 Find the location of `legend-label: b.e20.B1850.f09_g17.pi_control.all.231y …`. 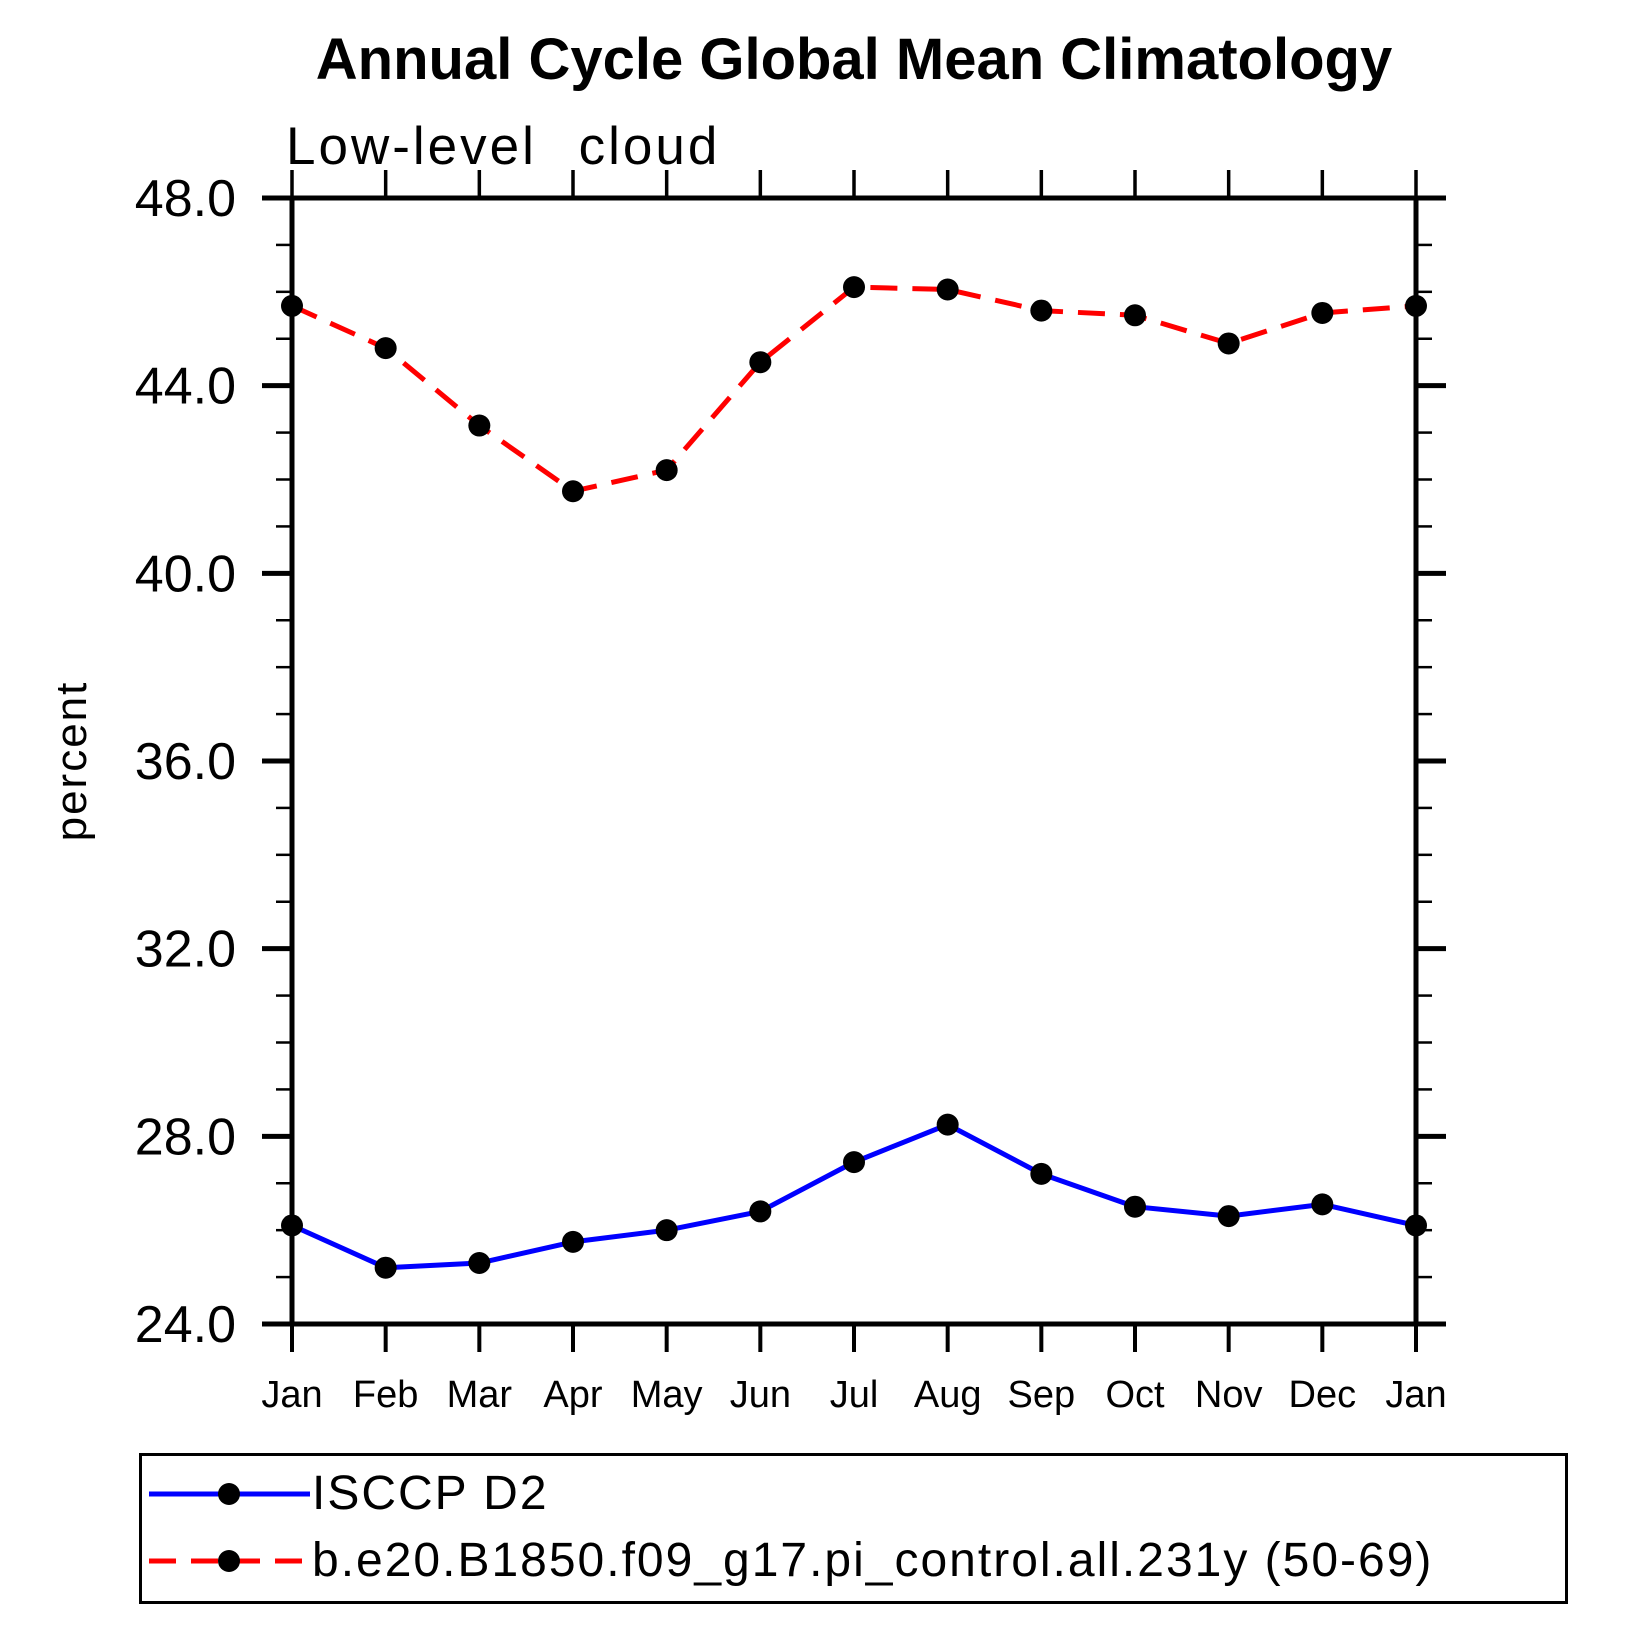

legend-label: b.e20.B1850.f09_g17.pi_control.all.231y … is located at coordinates (873, 1560).